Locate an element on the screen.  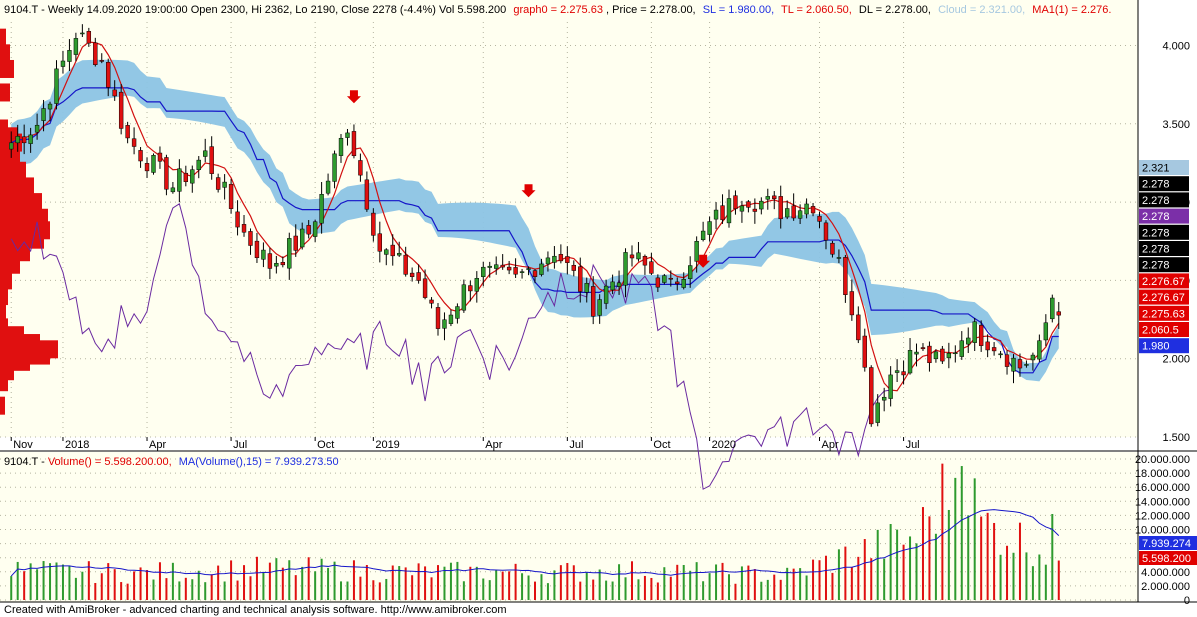
x-tick-label: Jul is located at coordinates (576, 445).